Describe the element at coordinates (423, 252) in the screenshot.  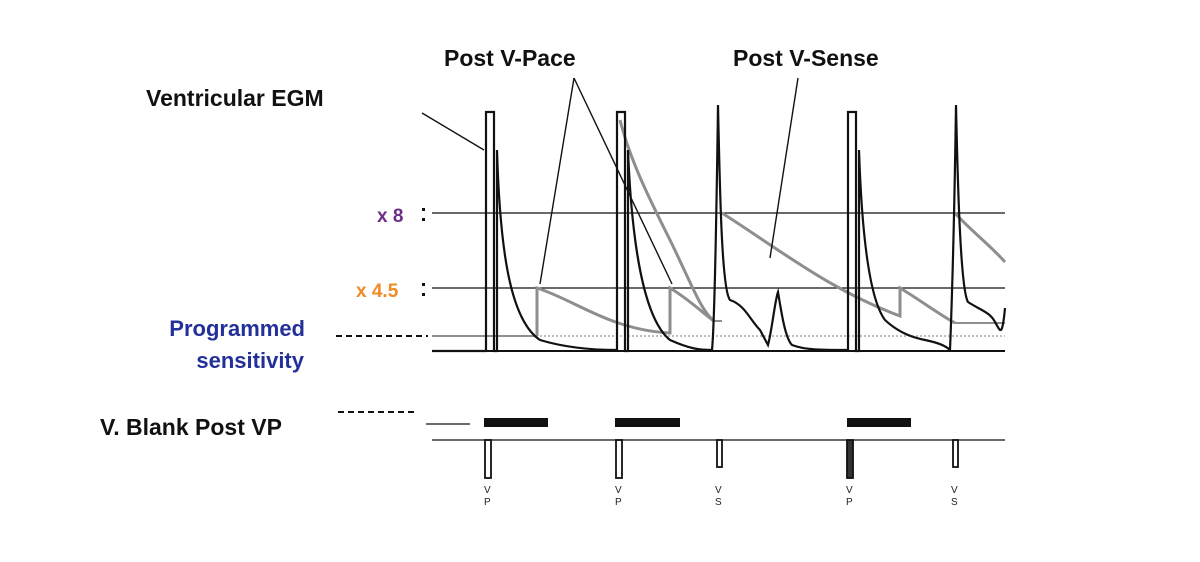
I see `multiplier-colons` at that location.